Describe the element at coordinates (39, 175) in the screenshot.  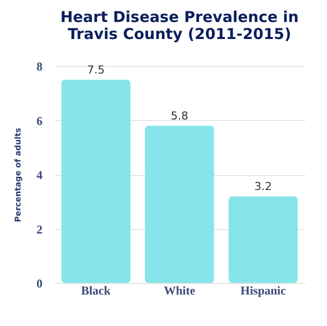
I see `y-tick-label: 4` at that location.